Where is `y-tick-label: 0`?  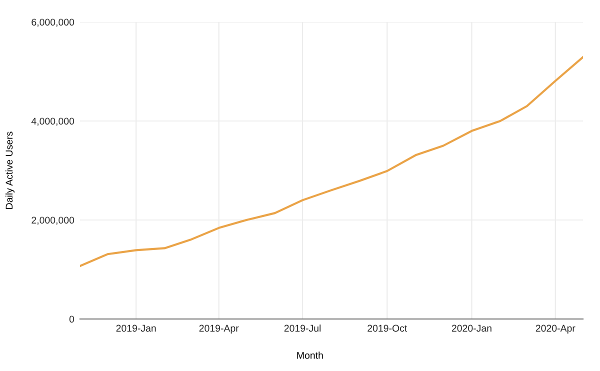
y-tick-label: 0 is located at coordinates (71, 319).